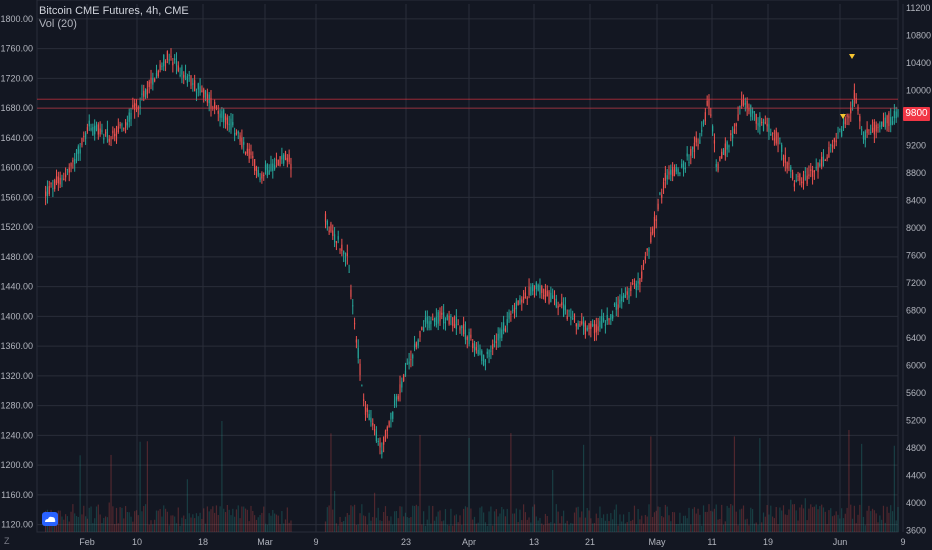 This screenshot has width=932, height=550. Describe the element at coordinates (7, 541) in the screenshot. I see `timezone-label: Z` at that location.